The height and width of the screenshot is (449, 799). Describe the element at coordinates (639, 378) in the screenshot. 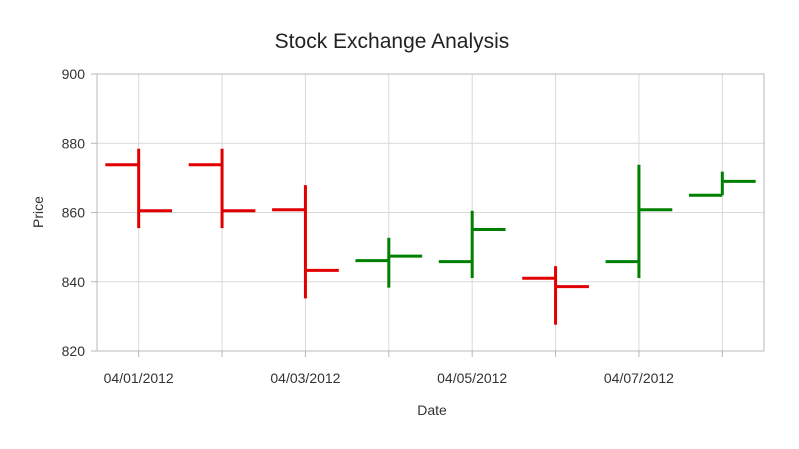

I see `x-tick-label: 04/07/2012` at that location.